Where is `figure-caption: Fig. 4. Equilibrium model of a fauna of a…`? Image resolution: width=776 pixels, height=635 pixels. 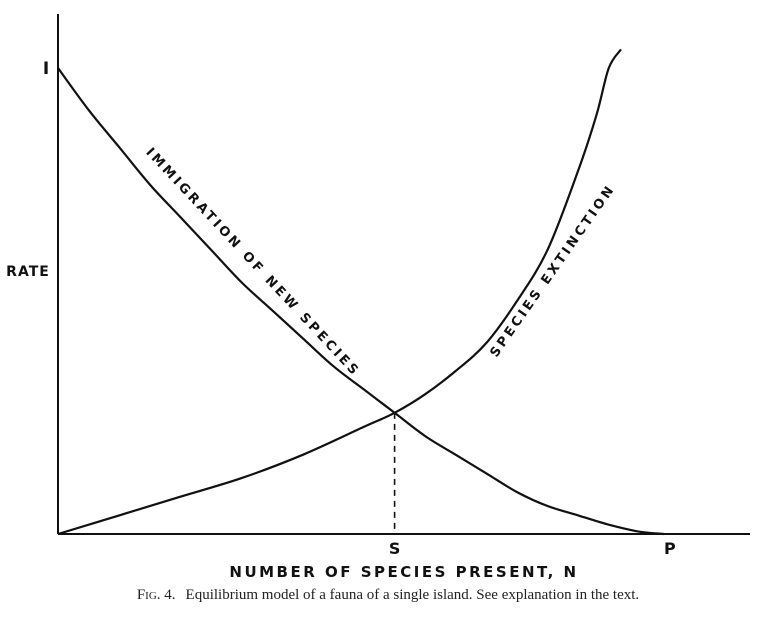 figure-caption: Fig. 4. Equilibrium model of a fauna of a… is located at coordinates (388, 595).